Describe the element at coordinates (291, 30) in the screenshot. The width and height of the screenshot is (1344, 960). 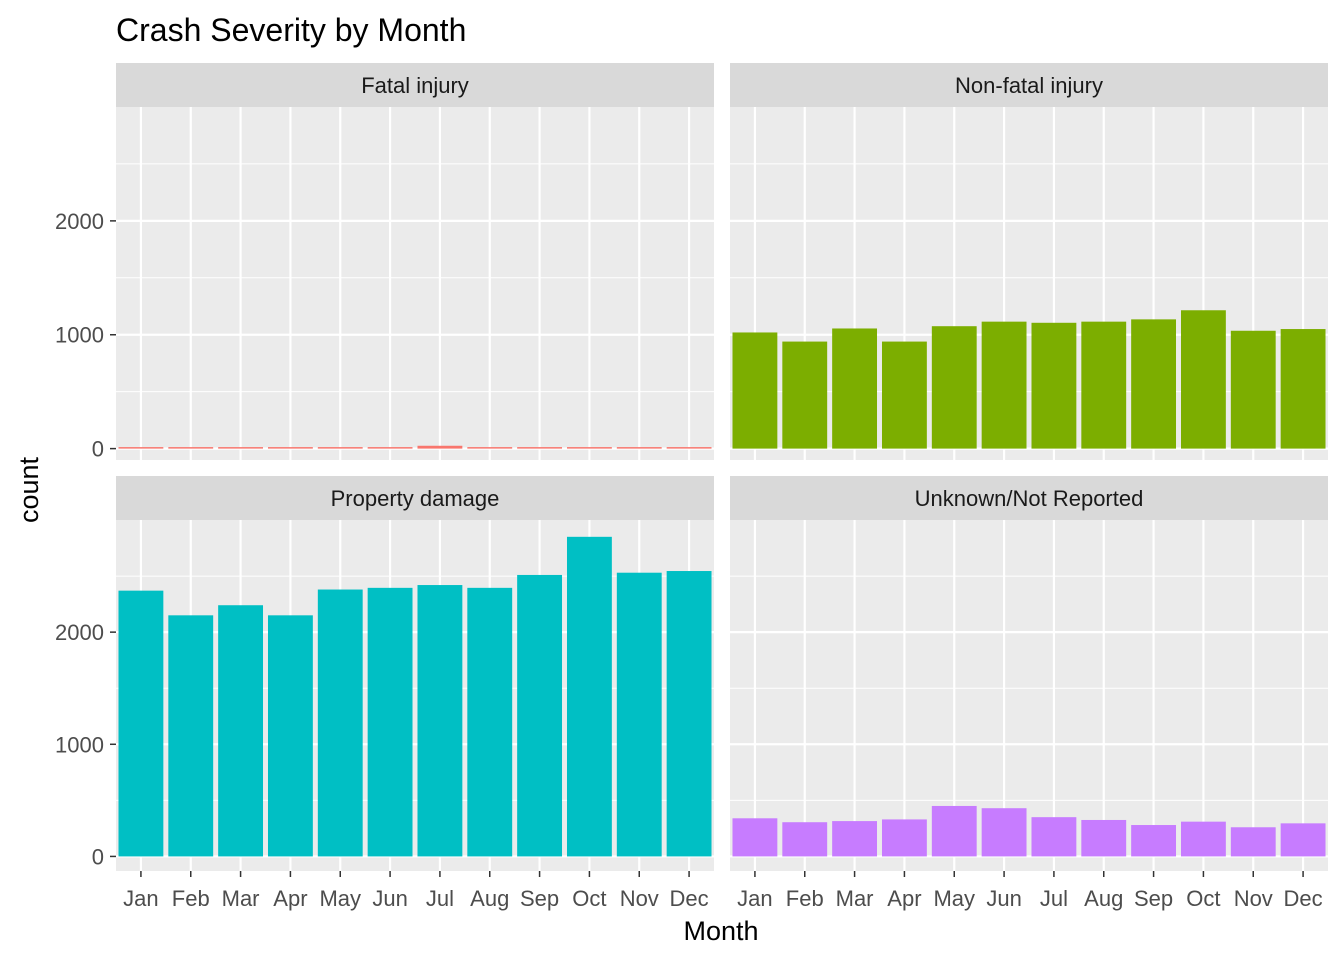
I see `chart-title: Crash Severity by Month` at that location.